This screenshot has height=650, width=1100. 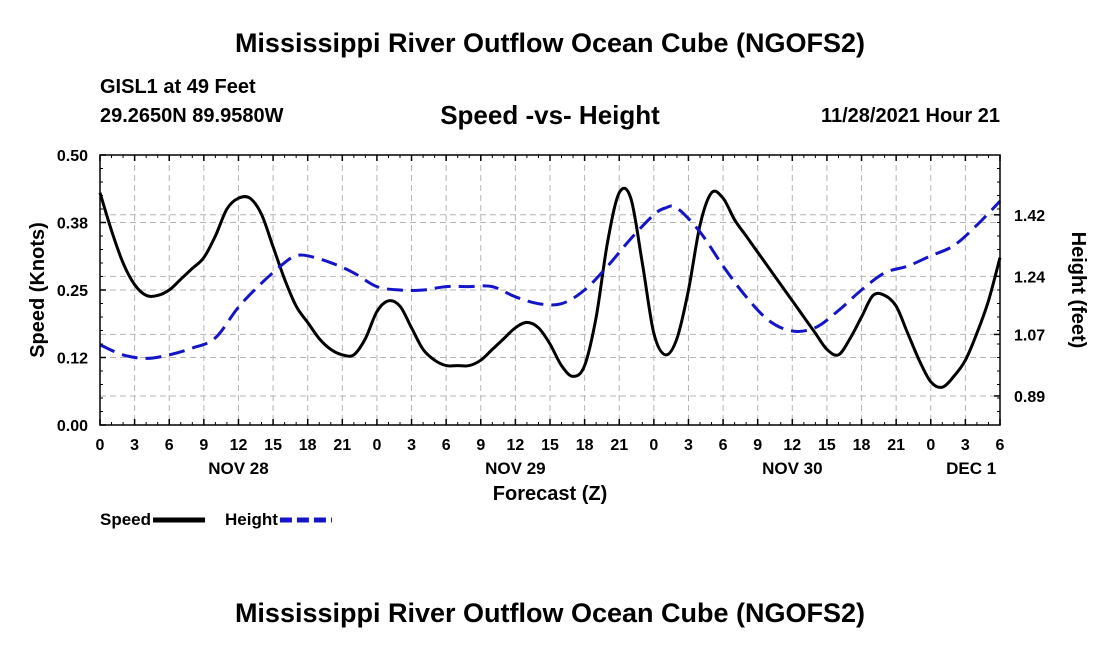 What do you see at coordinates (550, 115) in the screenshot?
I see `chart-subtitle: Speed -vs- Height` at bounding box center [550, 115].